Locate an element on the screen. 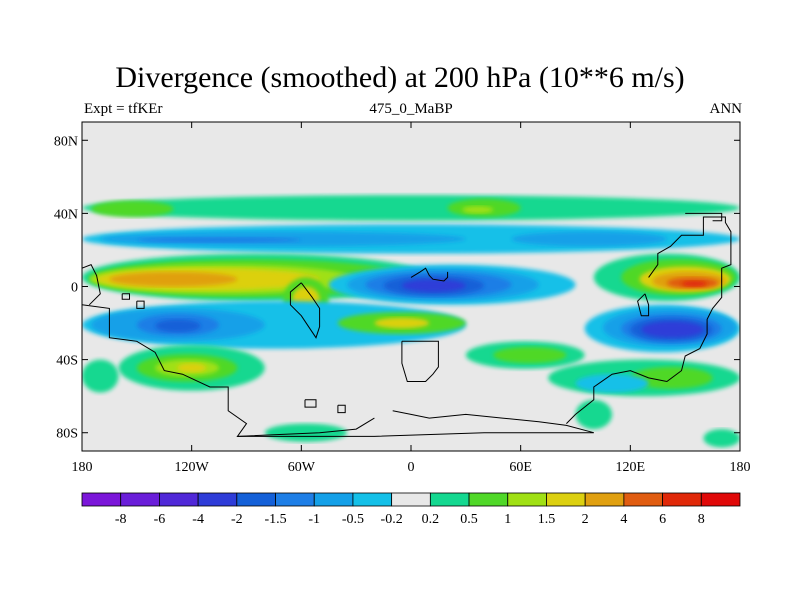 The height and width of the screenshot is (600, 800). sh-far-green is located at coordinates (594, 414).